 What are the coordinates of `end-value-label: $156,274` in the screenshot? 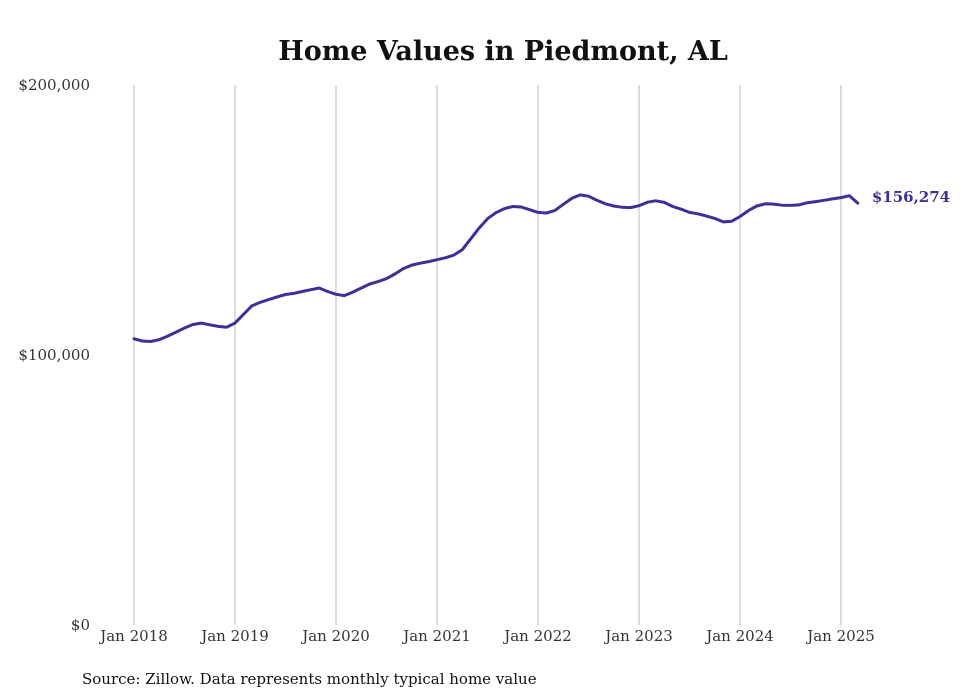 It's located at (911, 197).